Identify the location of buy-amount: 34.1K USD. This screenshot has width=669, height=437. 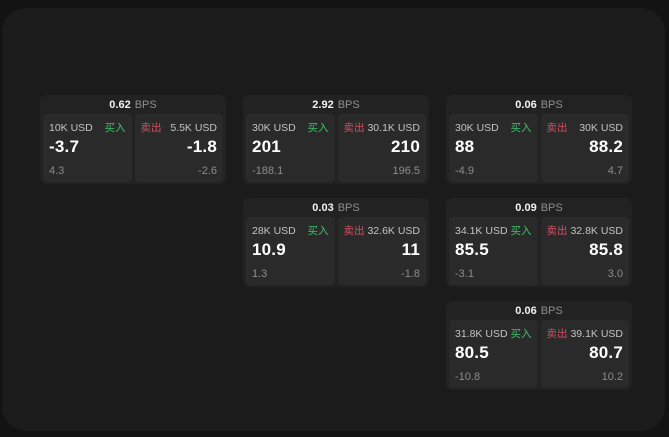
(481, 230).